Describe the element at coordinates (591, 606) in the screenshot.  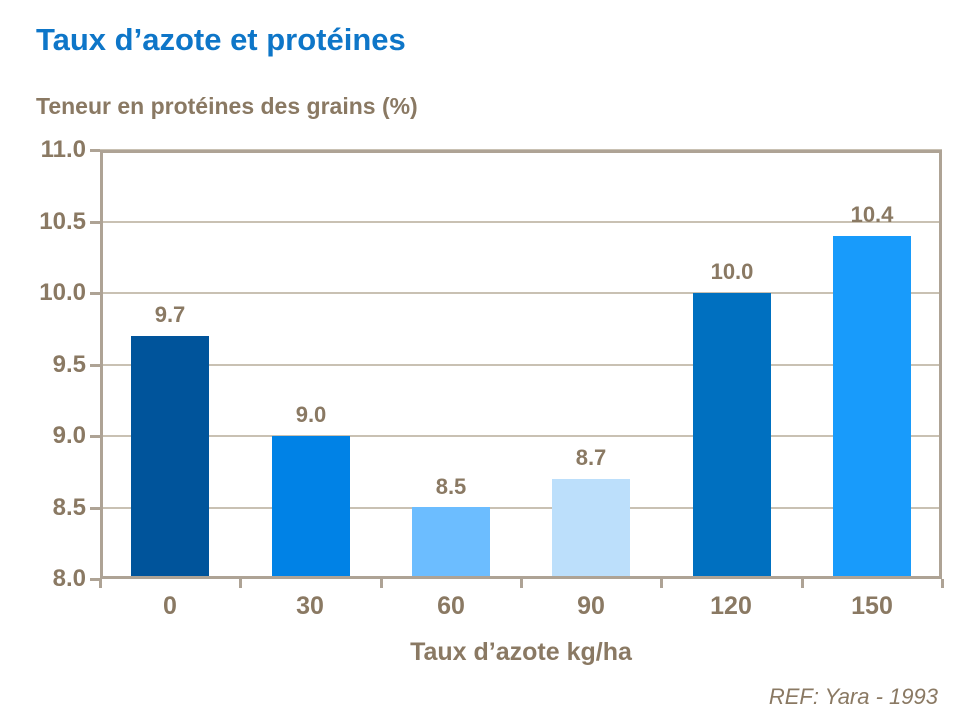
I see `x-tick-label: 90` at that location.